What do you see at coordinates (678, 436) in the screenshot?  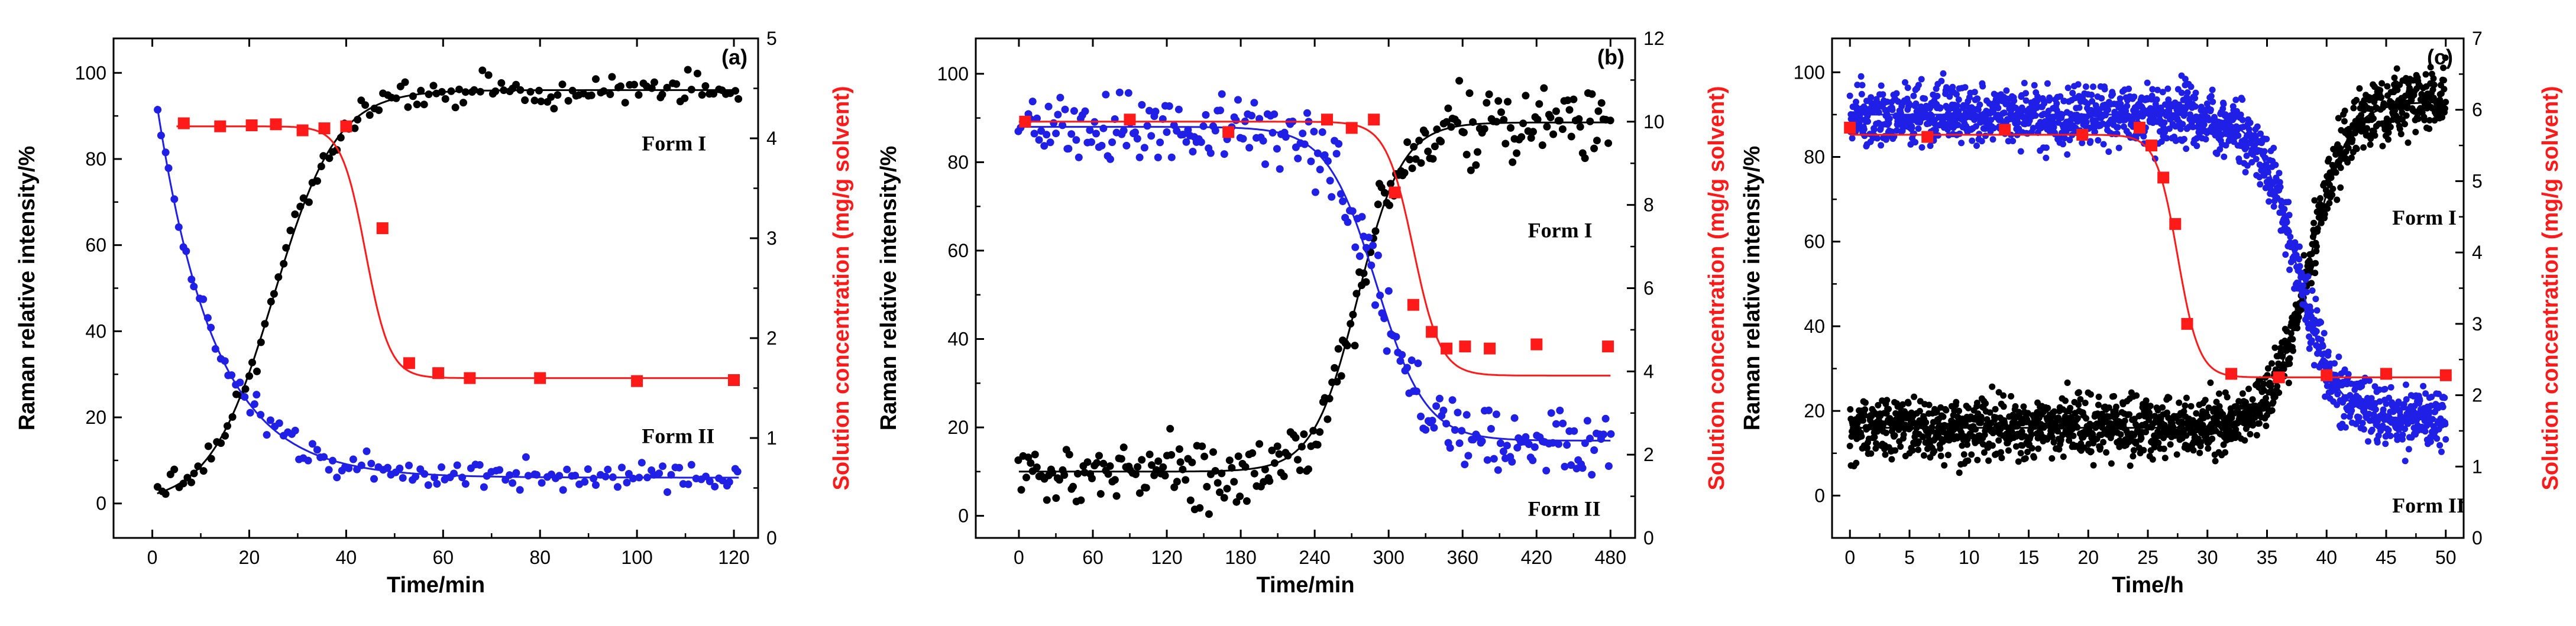 I see `annotation-form-ii: Form II` at bounding box center [678, 436].